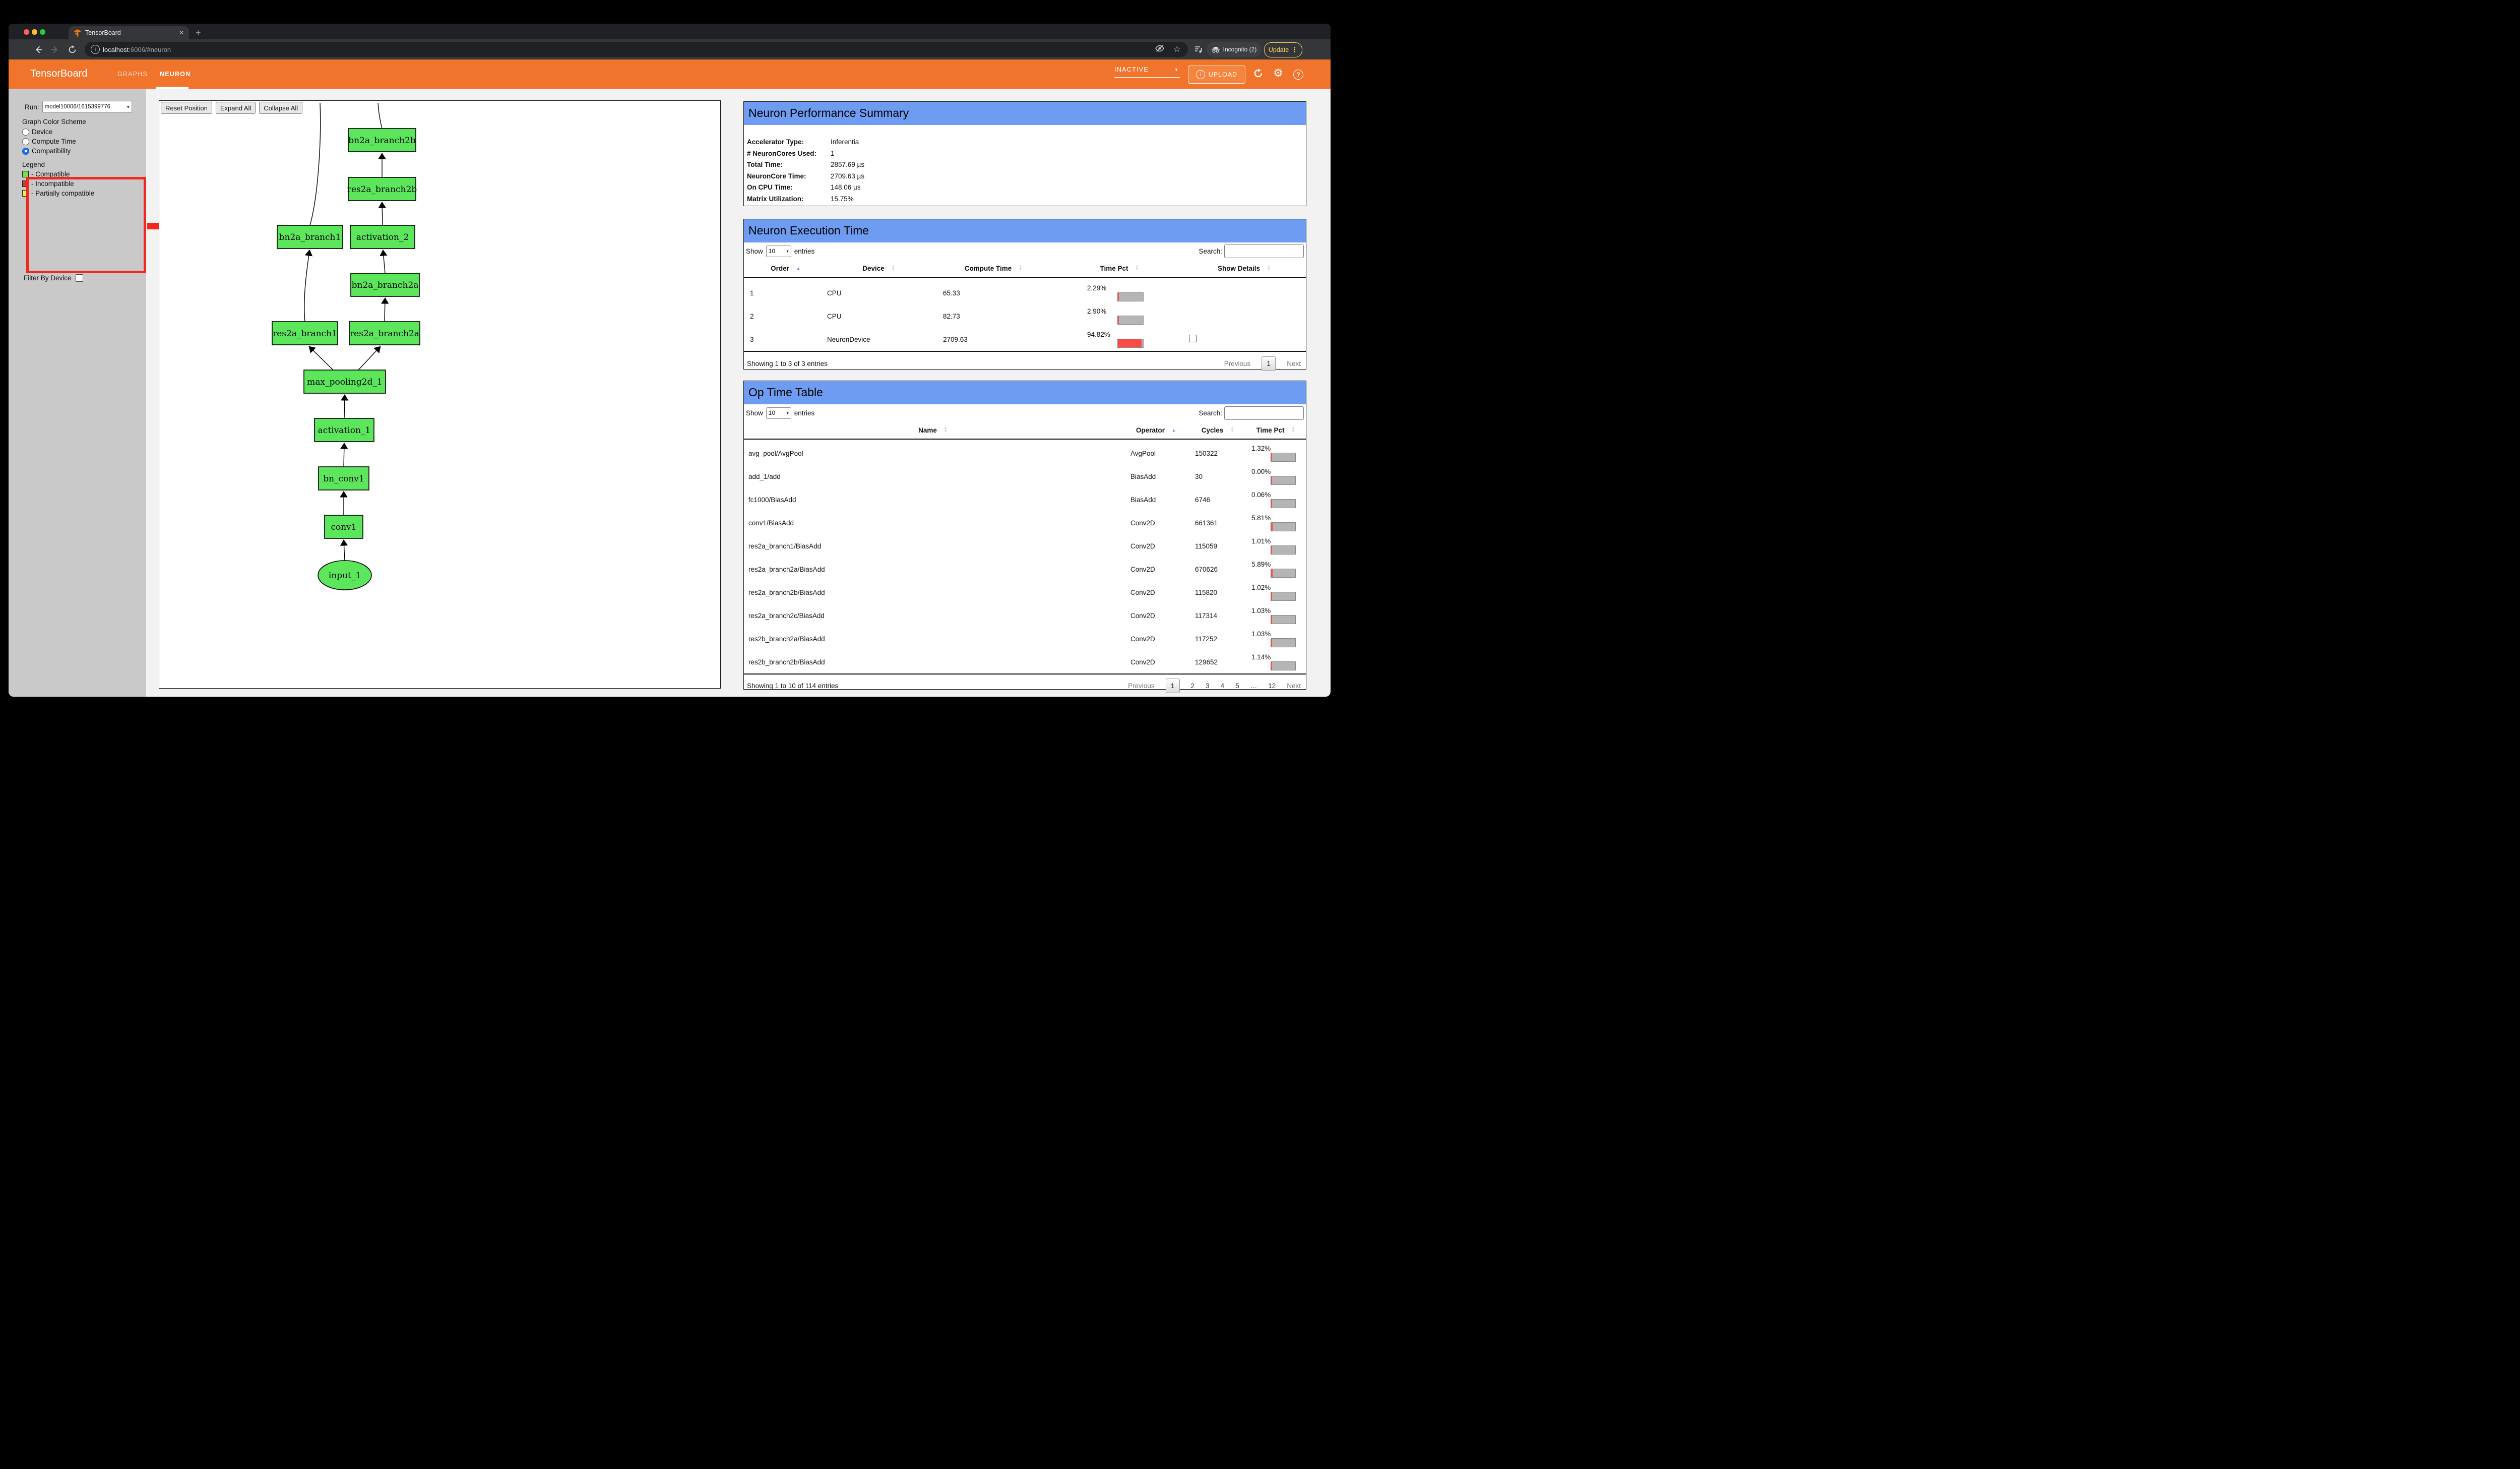  What do you see at coordinates (305, 333) in the screenshot?
I see `graph-node-res2a_branch1: res2a_branch1` at bounding box center [305, 333].